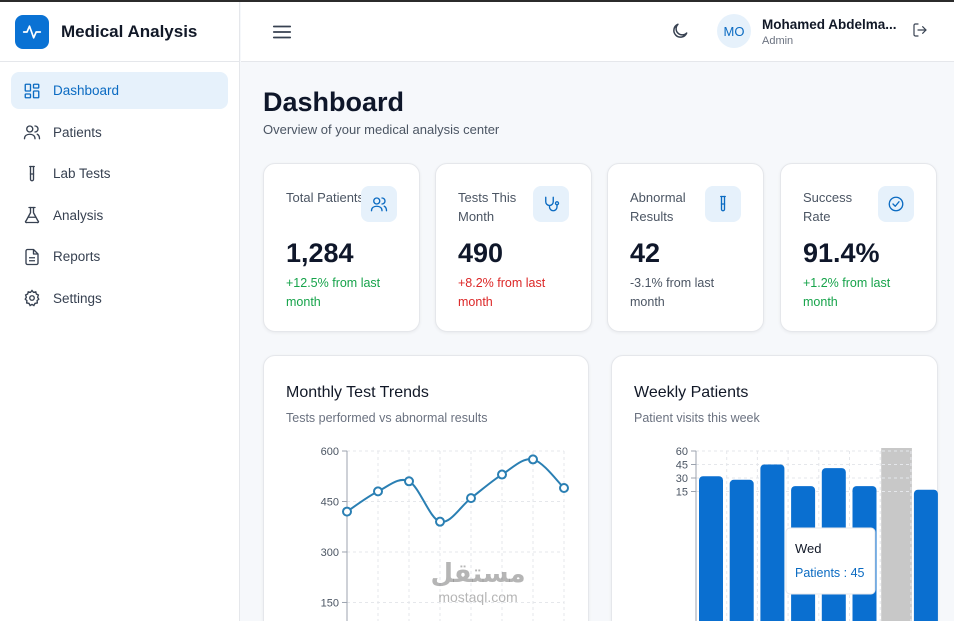  I want to click on page-subtitle: Overview of your medical analysis center, so click(381, 129).